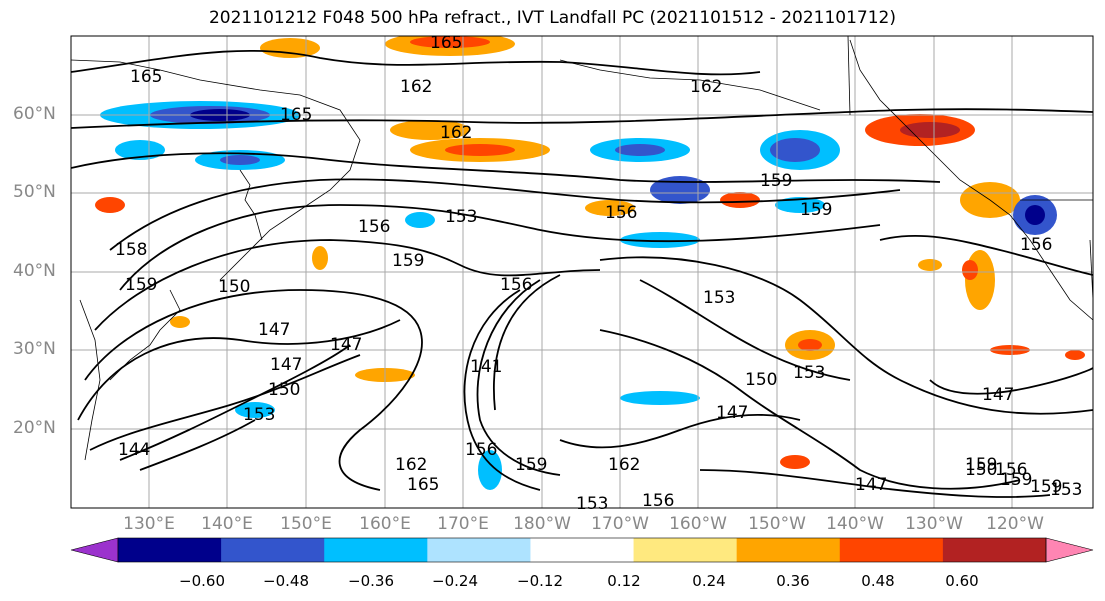  I want to click on lon-label: 130°E, so click(149, 524).